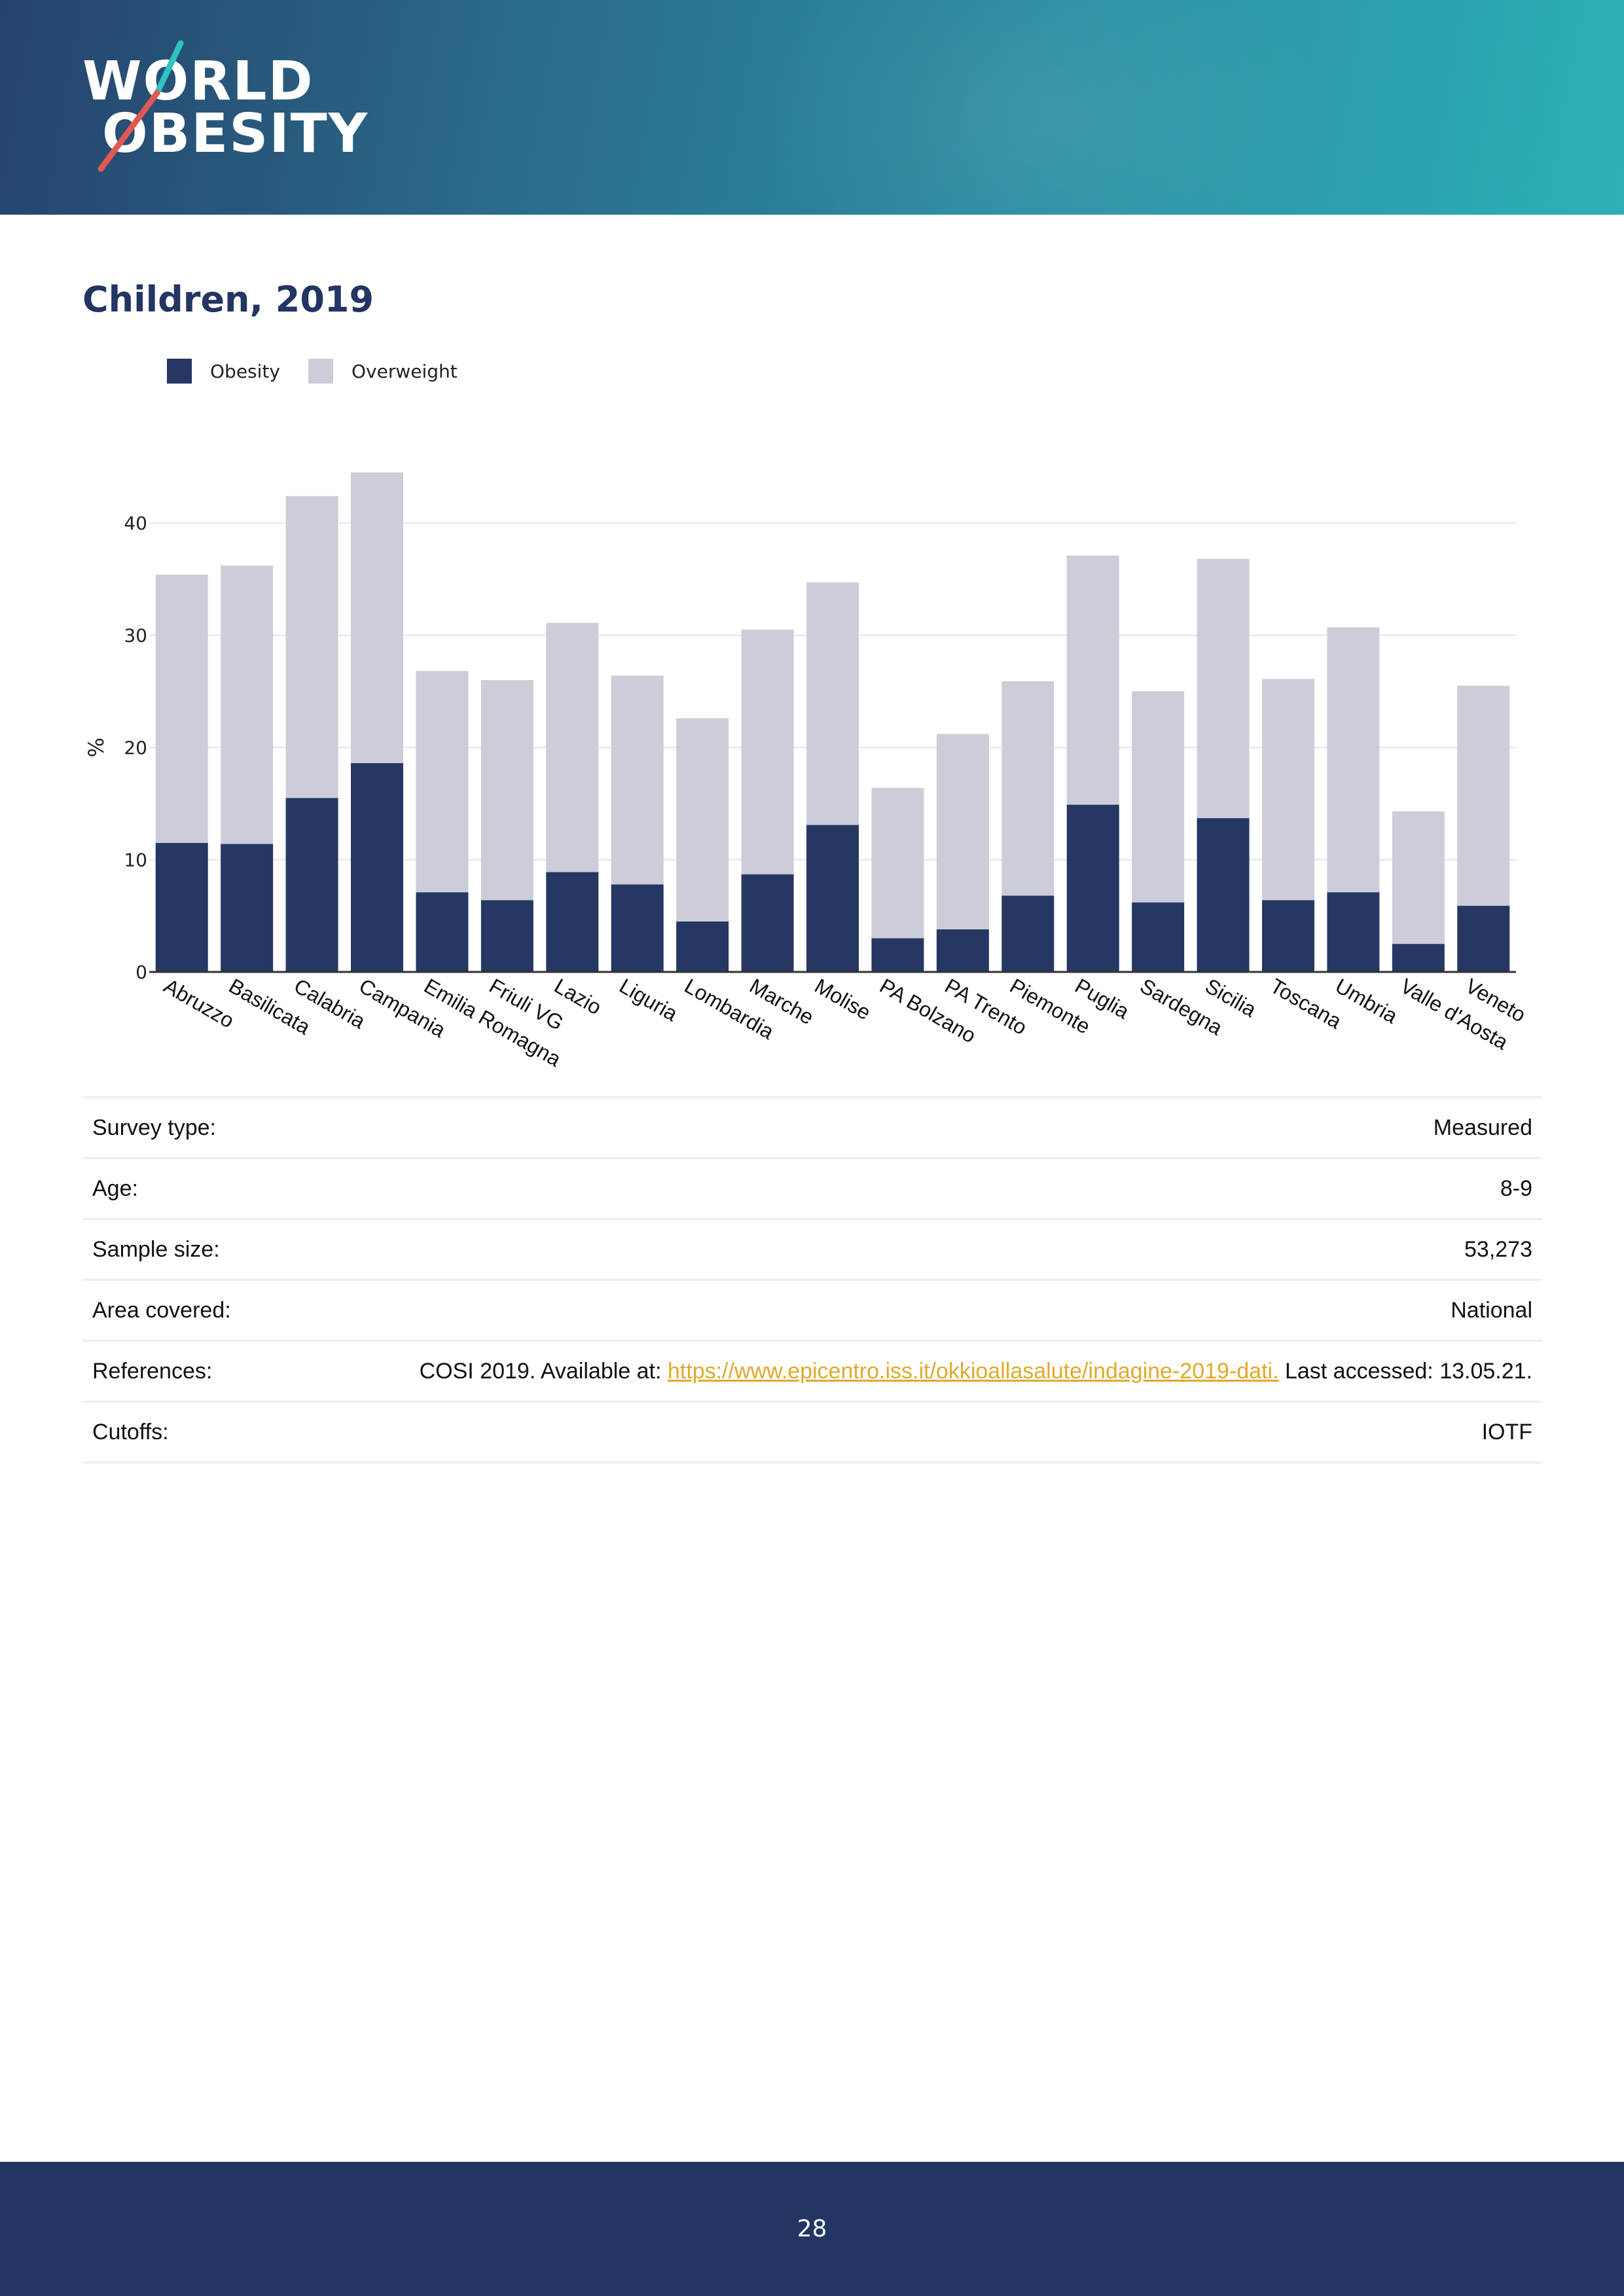 The height and width of the screenshot is (2296, 1624). Describe the element at coordinates (812, 1432) in the screenshot. I see `table-row-cutoffs: Cutoffs: IOTF` at that location.